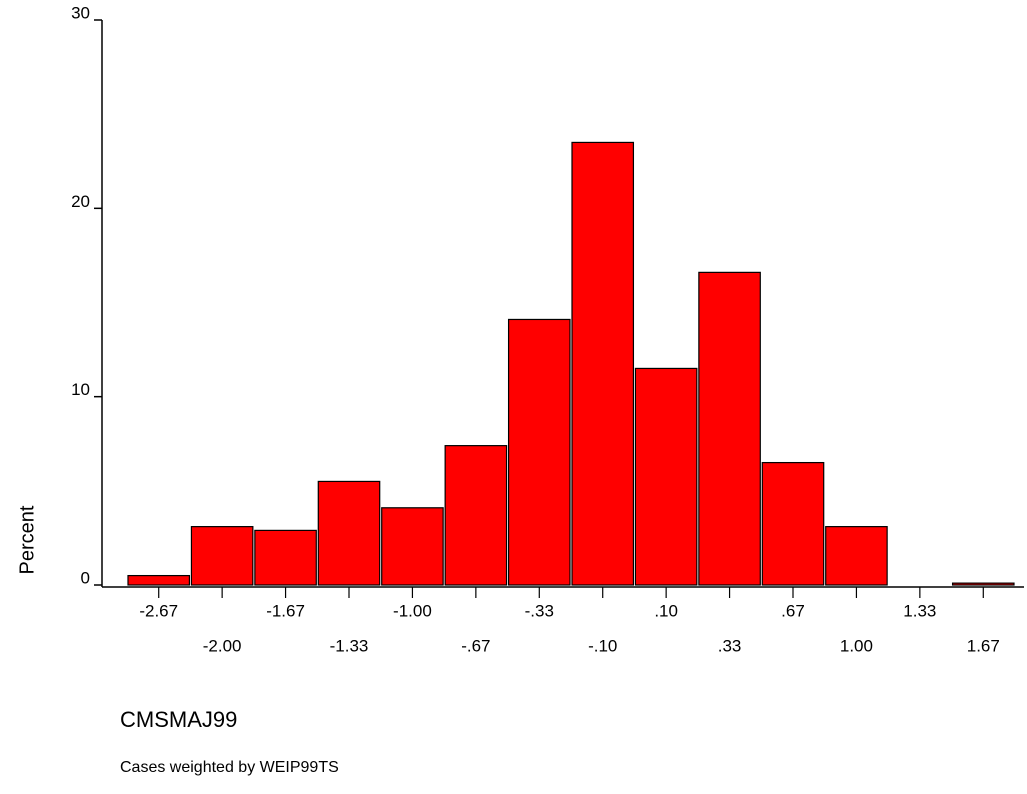 This screenshot has width=1027, height=794. Describe the element at coordinates (178, 719) in the screenshot. I see `x-axis-title: CMSMAJ99` at that location.